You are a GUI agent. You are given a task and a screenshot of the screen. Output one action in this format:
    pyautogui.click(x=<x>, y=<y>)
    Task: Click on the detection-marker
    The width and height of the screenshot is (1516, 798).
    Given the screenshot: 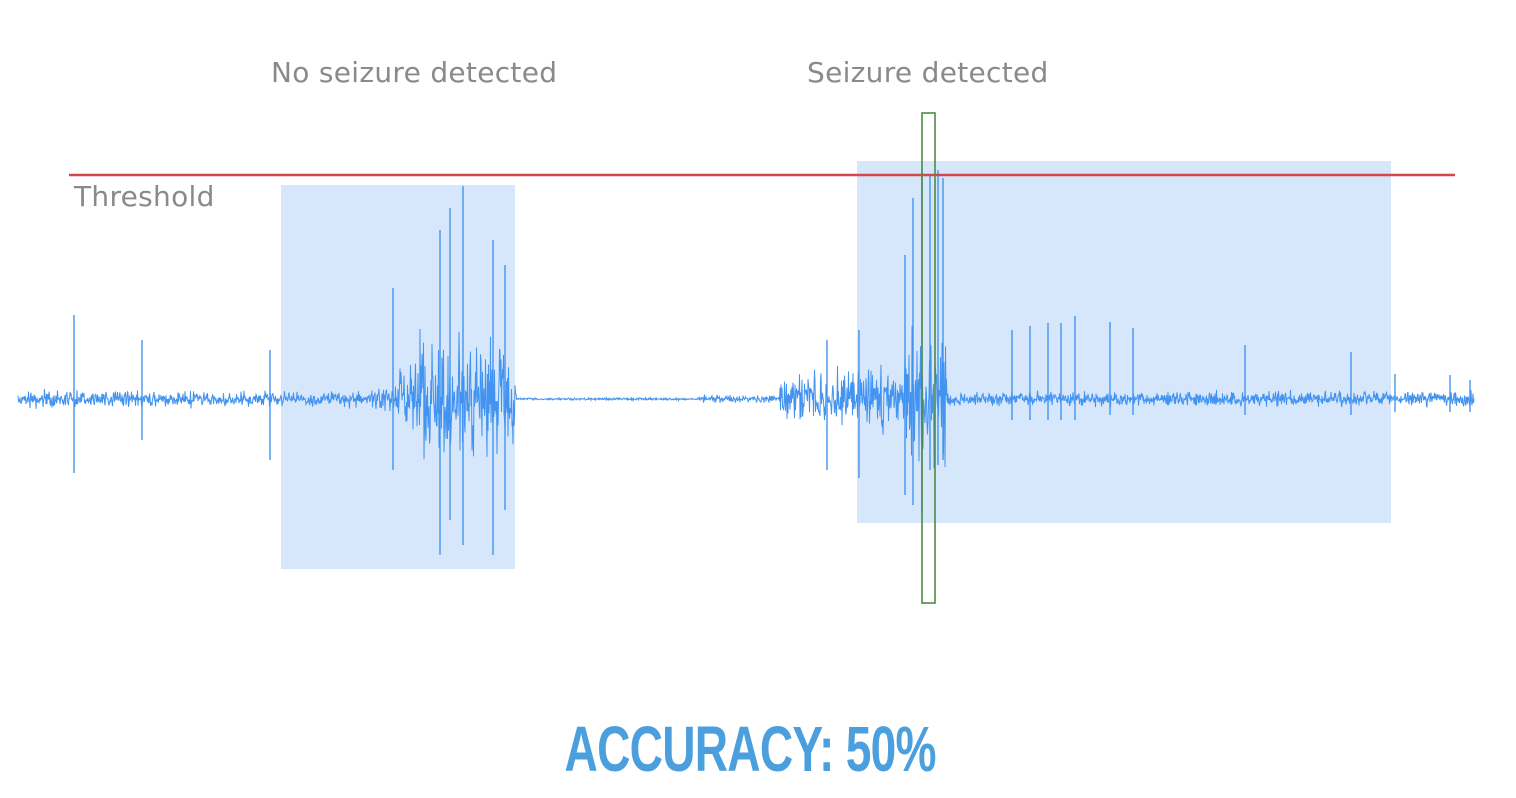 What is the action you would take?
    pyautogui.click(x=928, y=358)
    